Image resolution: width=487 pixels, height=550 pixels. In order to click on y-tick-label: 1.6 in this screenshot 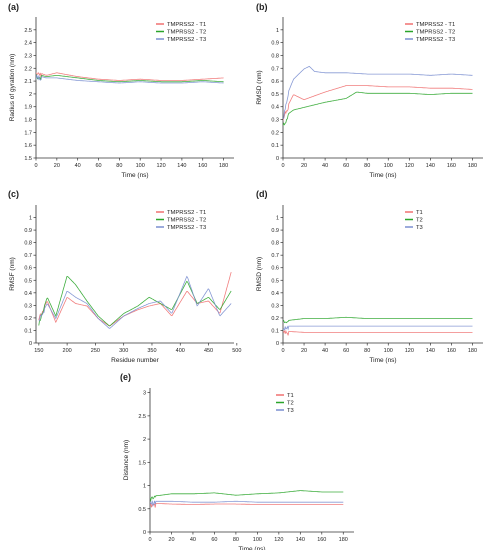, I will do `click(28, 146)`.